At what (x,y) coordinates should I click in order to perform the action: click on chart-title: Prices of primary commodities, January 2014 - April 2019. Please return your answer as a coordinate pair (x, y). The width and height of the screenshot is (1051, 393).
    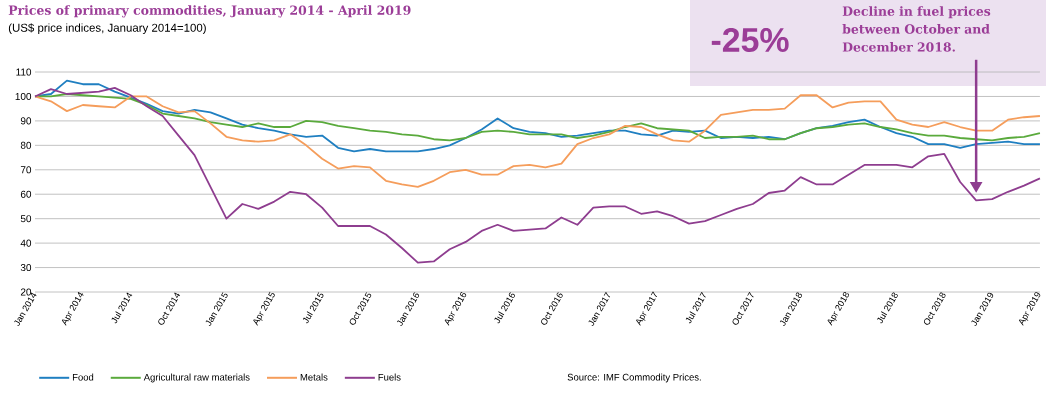
    Looking at the image, I should click on (209, 11).